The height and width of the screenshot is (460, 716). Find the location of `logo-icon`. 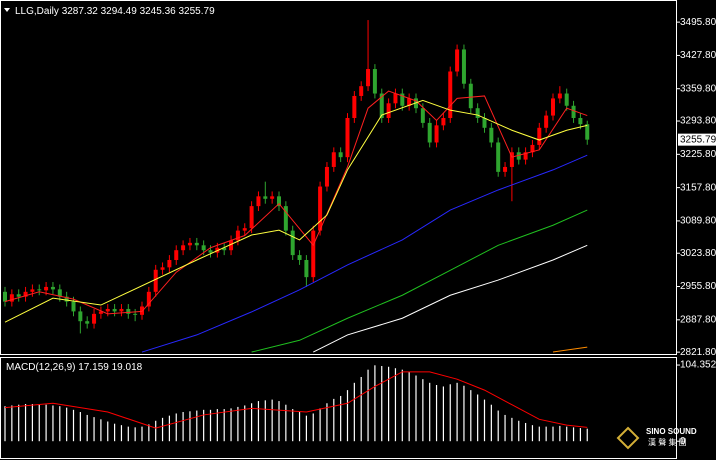

logo-icon is located at coordinates (628, 438).